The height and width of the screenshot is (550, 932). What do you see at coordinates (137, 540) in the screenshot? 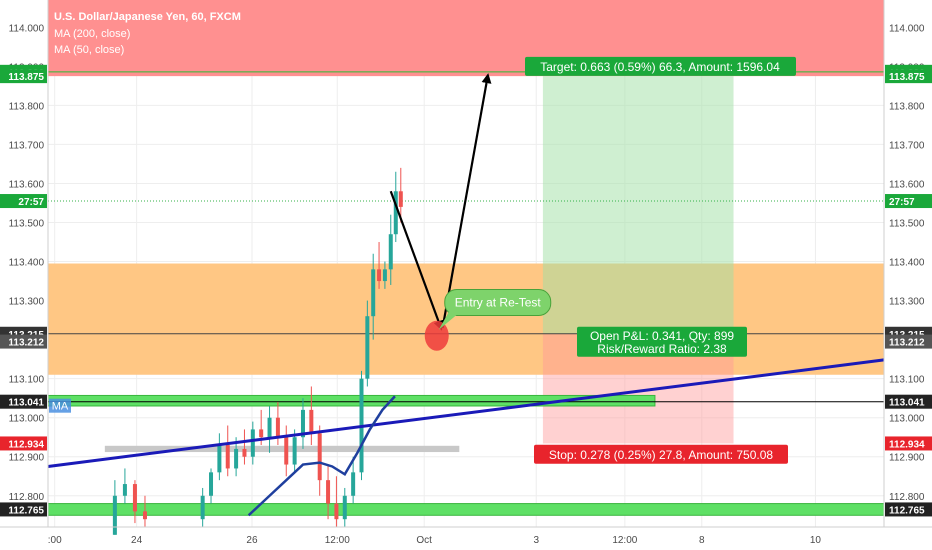
I see `x-tick-label: 24` at bounding box center [137, 540].